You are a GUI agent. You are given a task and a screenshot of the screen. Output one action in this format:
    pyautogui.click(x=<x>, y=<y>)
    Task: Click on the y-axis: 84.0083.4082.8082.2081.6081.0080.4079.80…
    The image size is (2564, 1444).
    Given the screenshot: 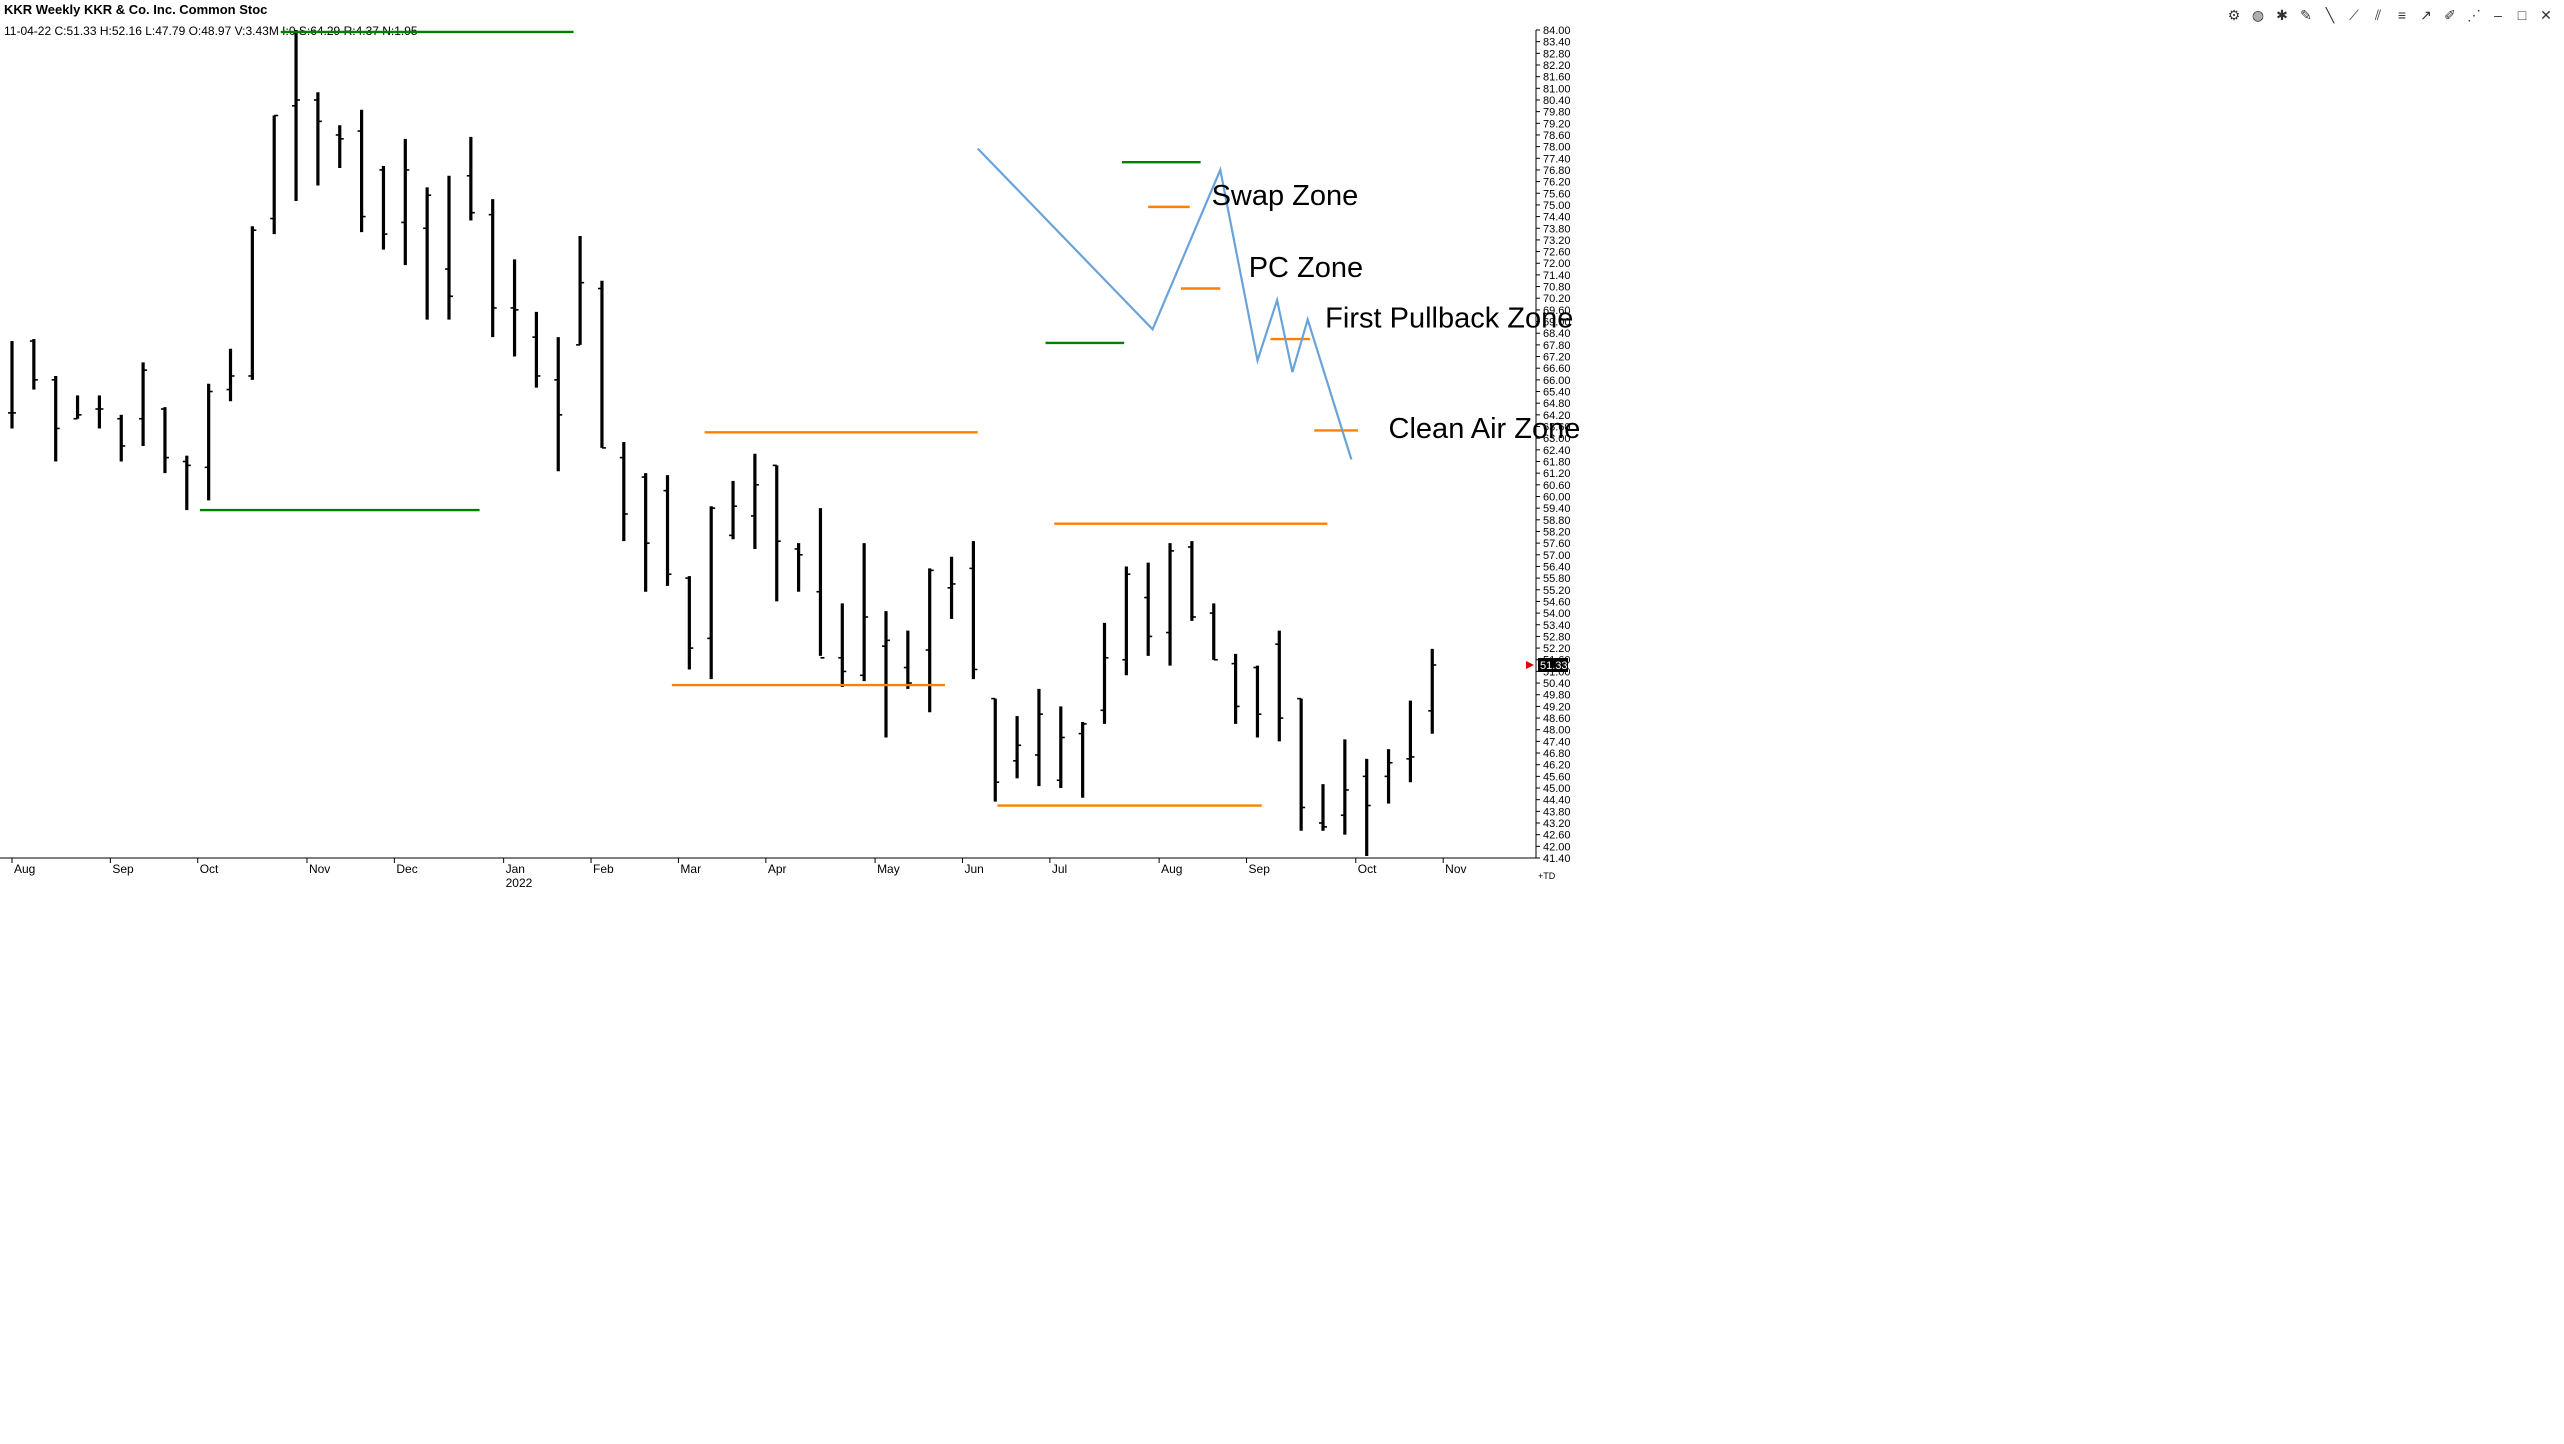 What is the action you would take?
    pyautogui.click(x=1553, y=445)
    